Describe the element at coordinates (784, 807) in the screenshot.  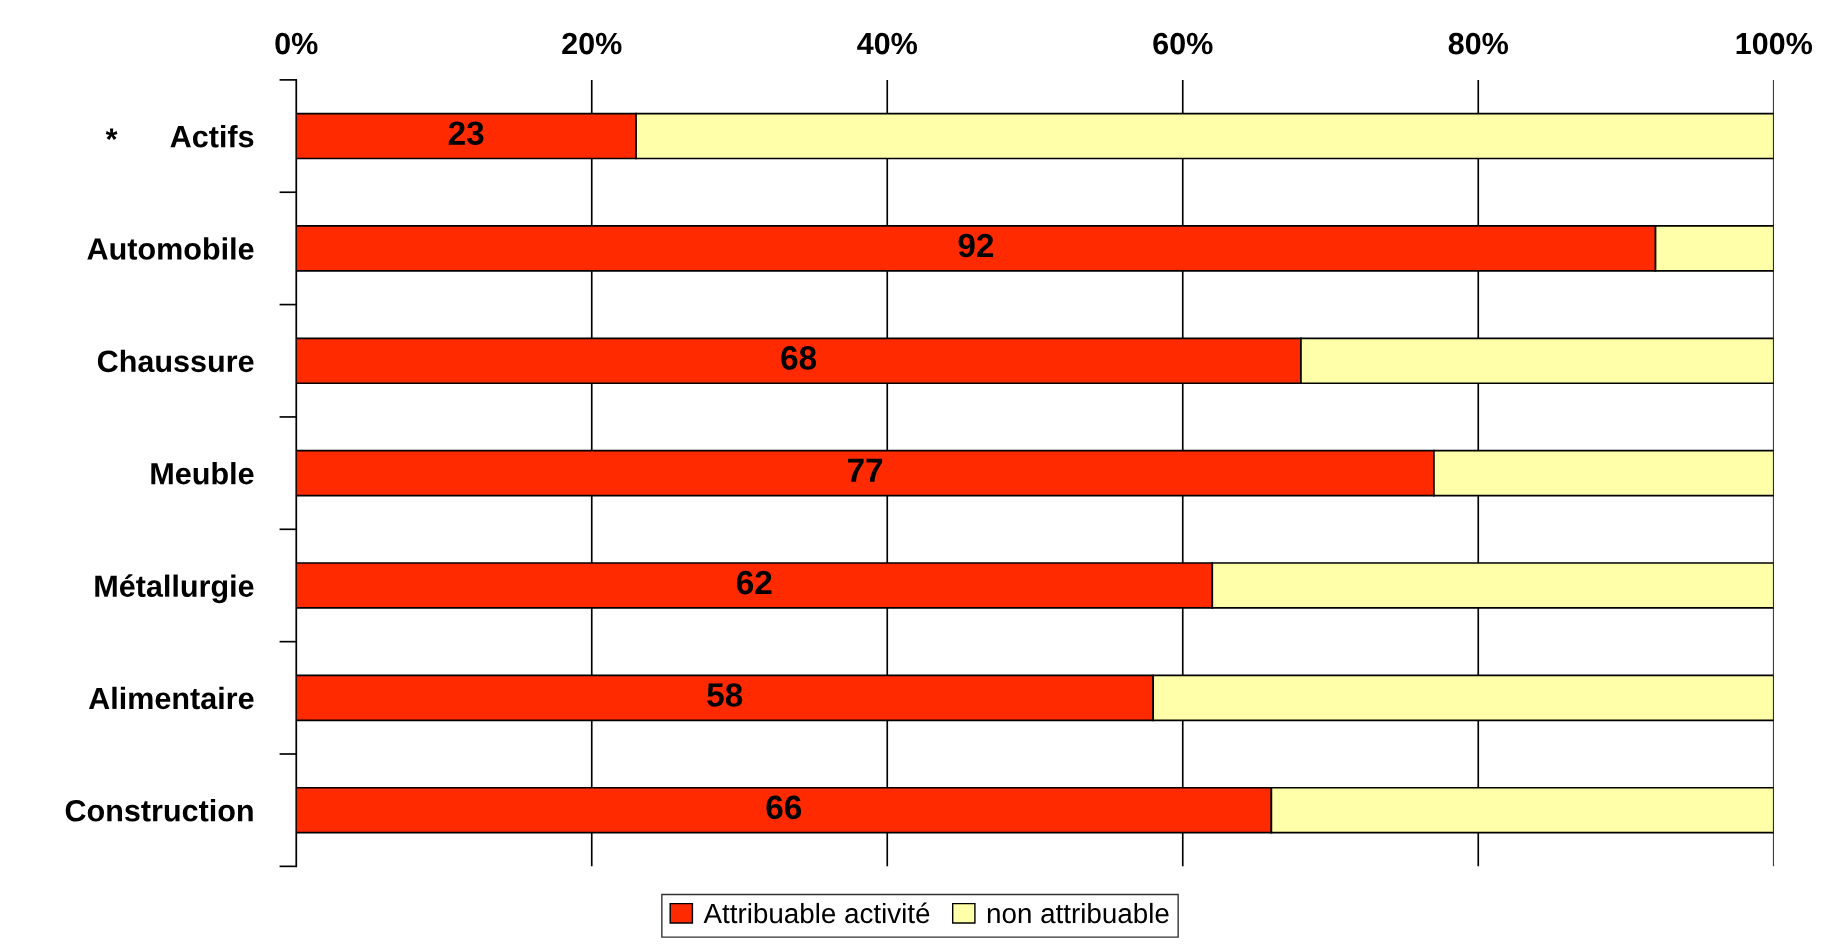
I see `data-label: 66` at that location.